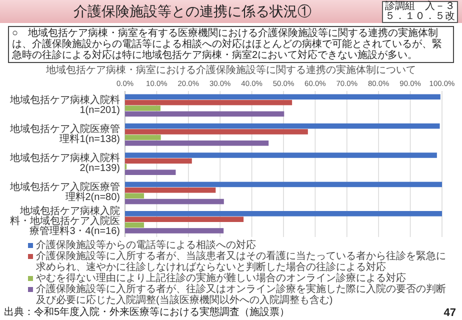 This screenshot has width=462, height=320. Describe the element at coordinates (231, 71) in the screenshot. I see `chart-subtitle: 地域包括ケア病棟・病室における介護保険施設等に関する連携の実施体制について` at that location.